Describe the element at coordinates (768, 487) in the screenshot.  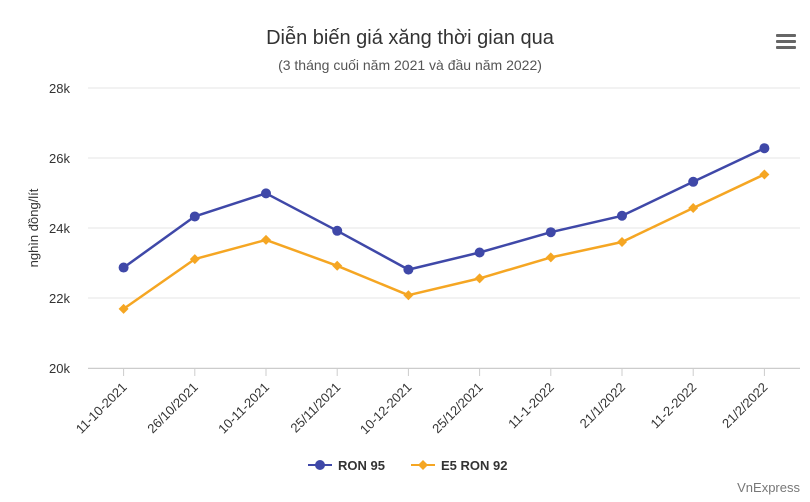
I see `credit-text: VnExpress` at that location.